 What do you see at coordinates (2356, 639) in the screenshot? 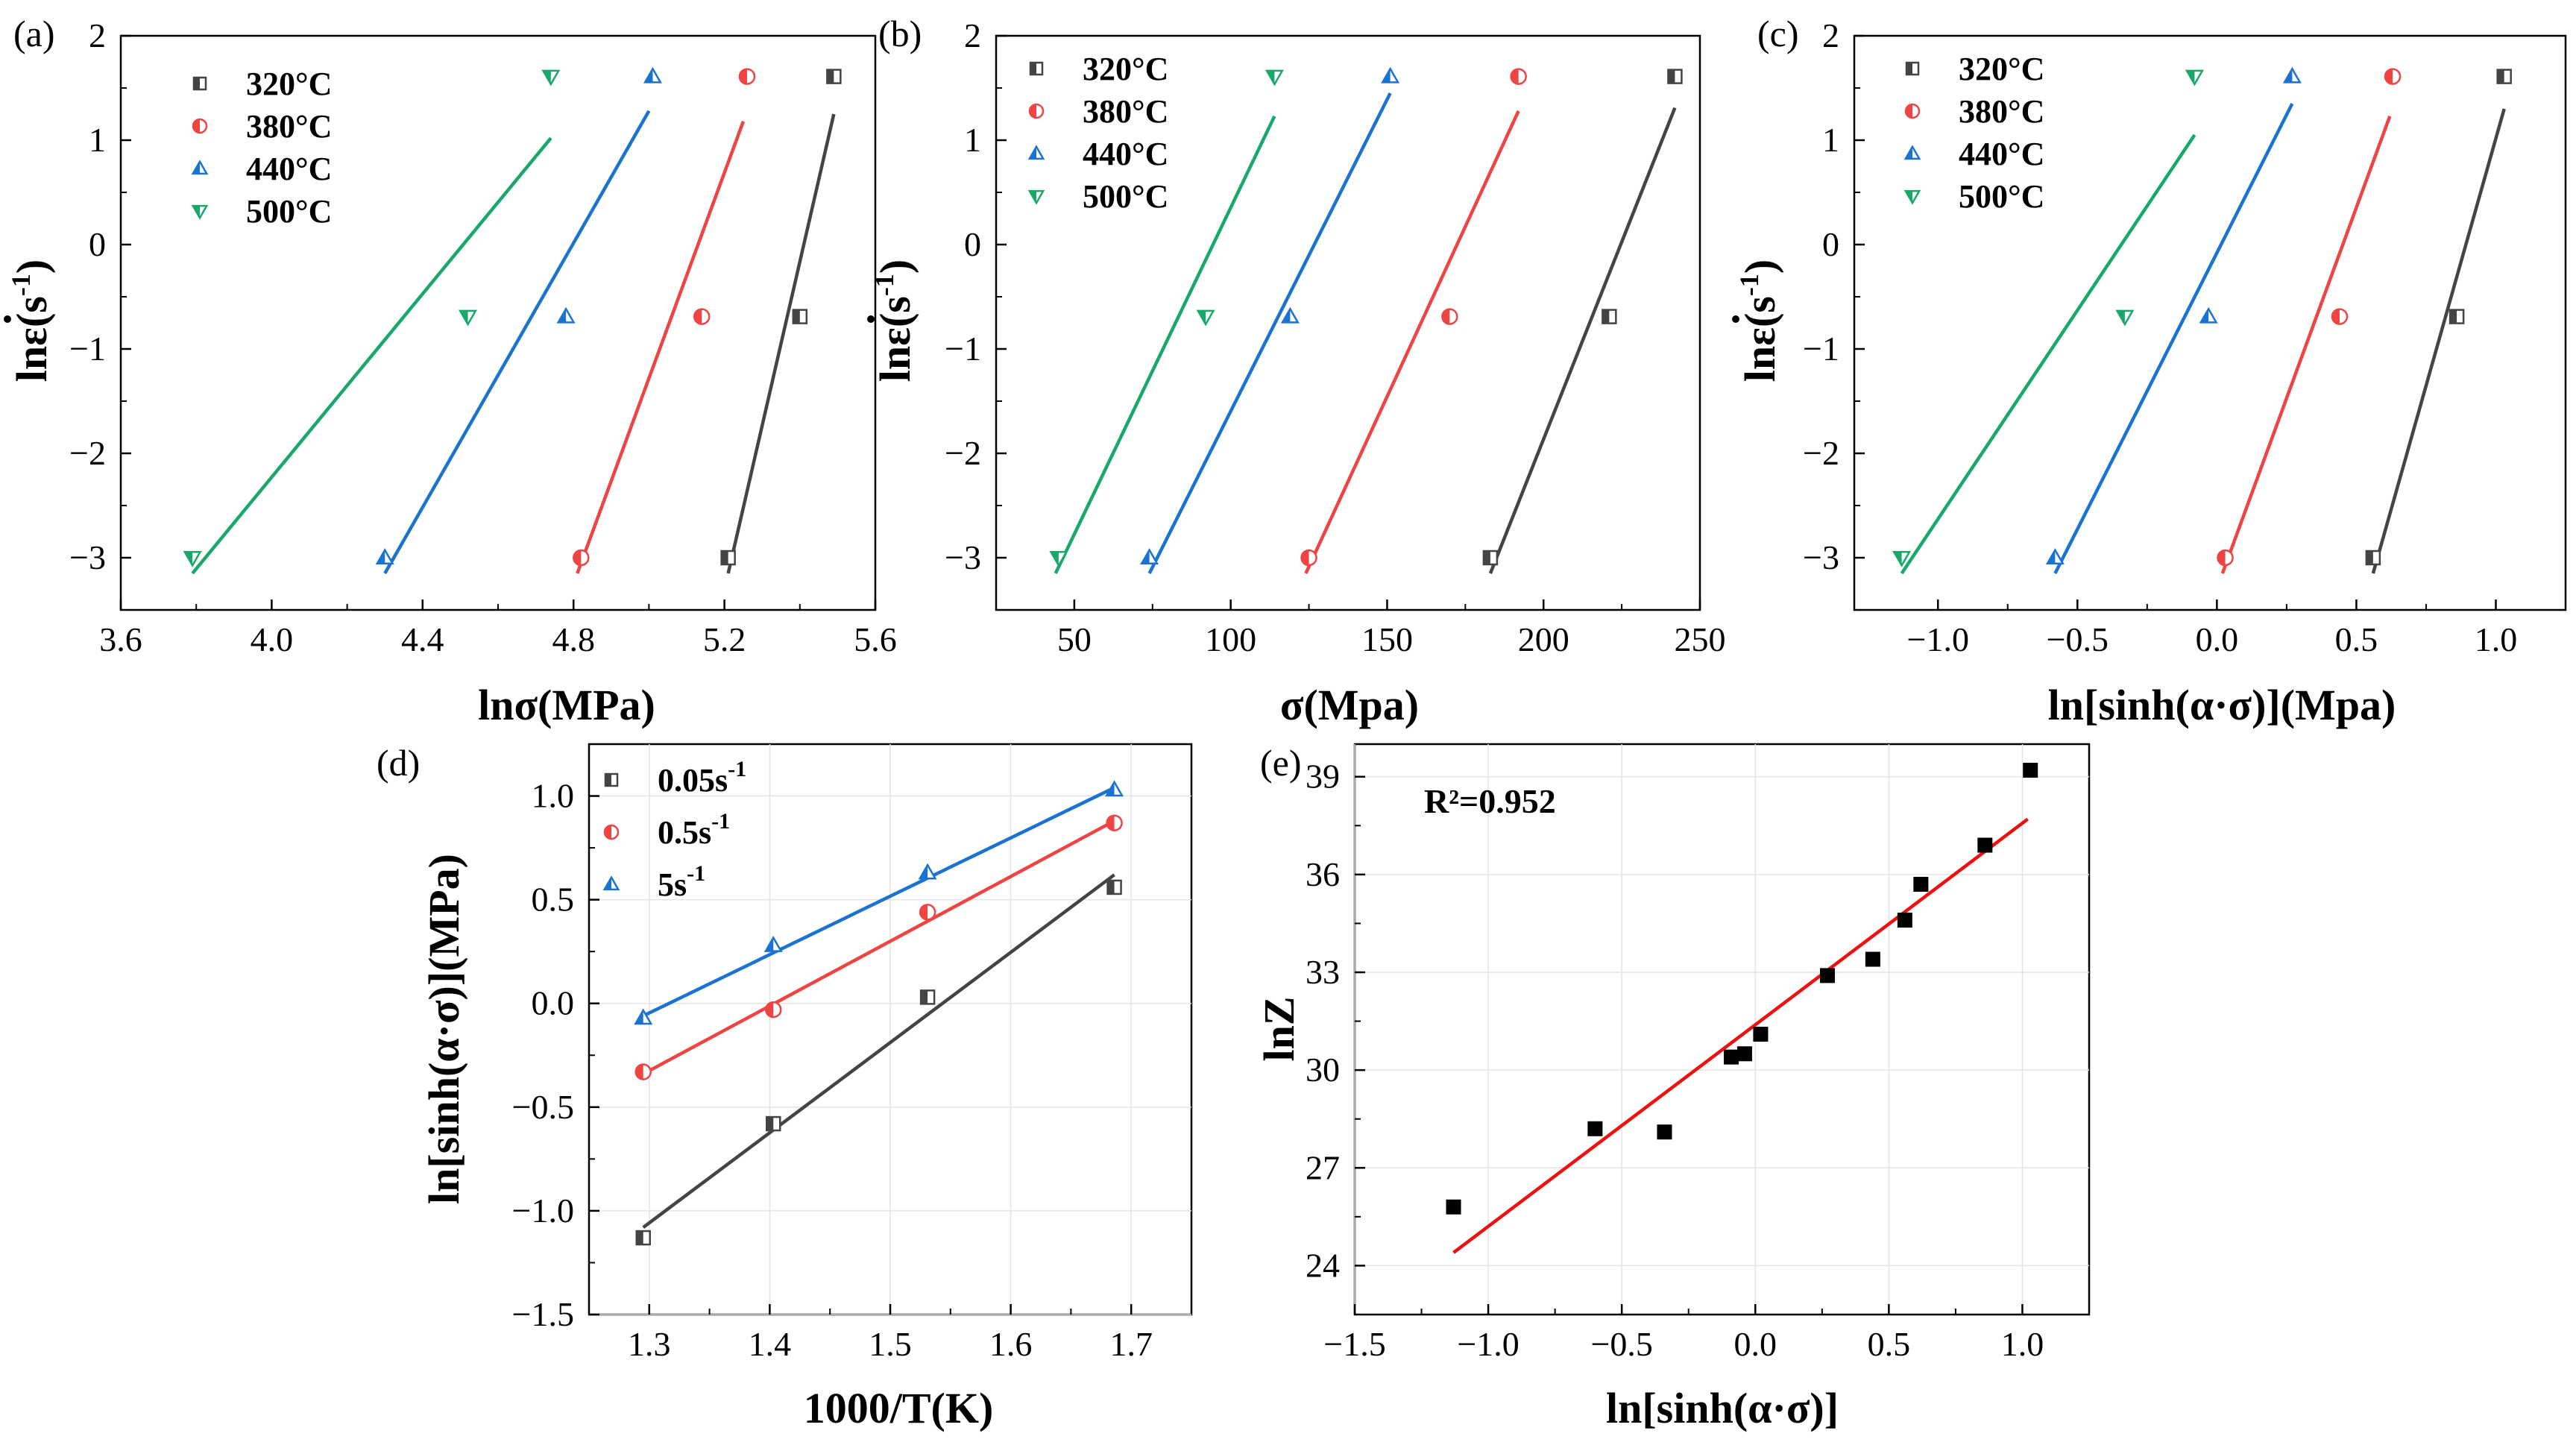
I see `x-tick-label: 0.5` at bounding box center [2356, 639].